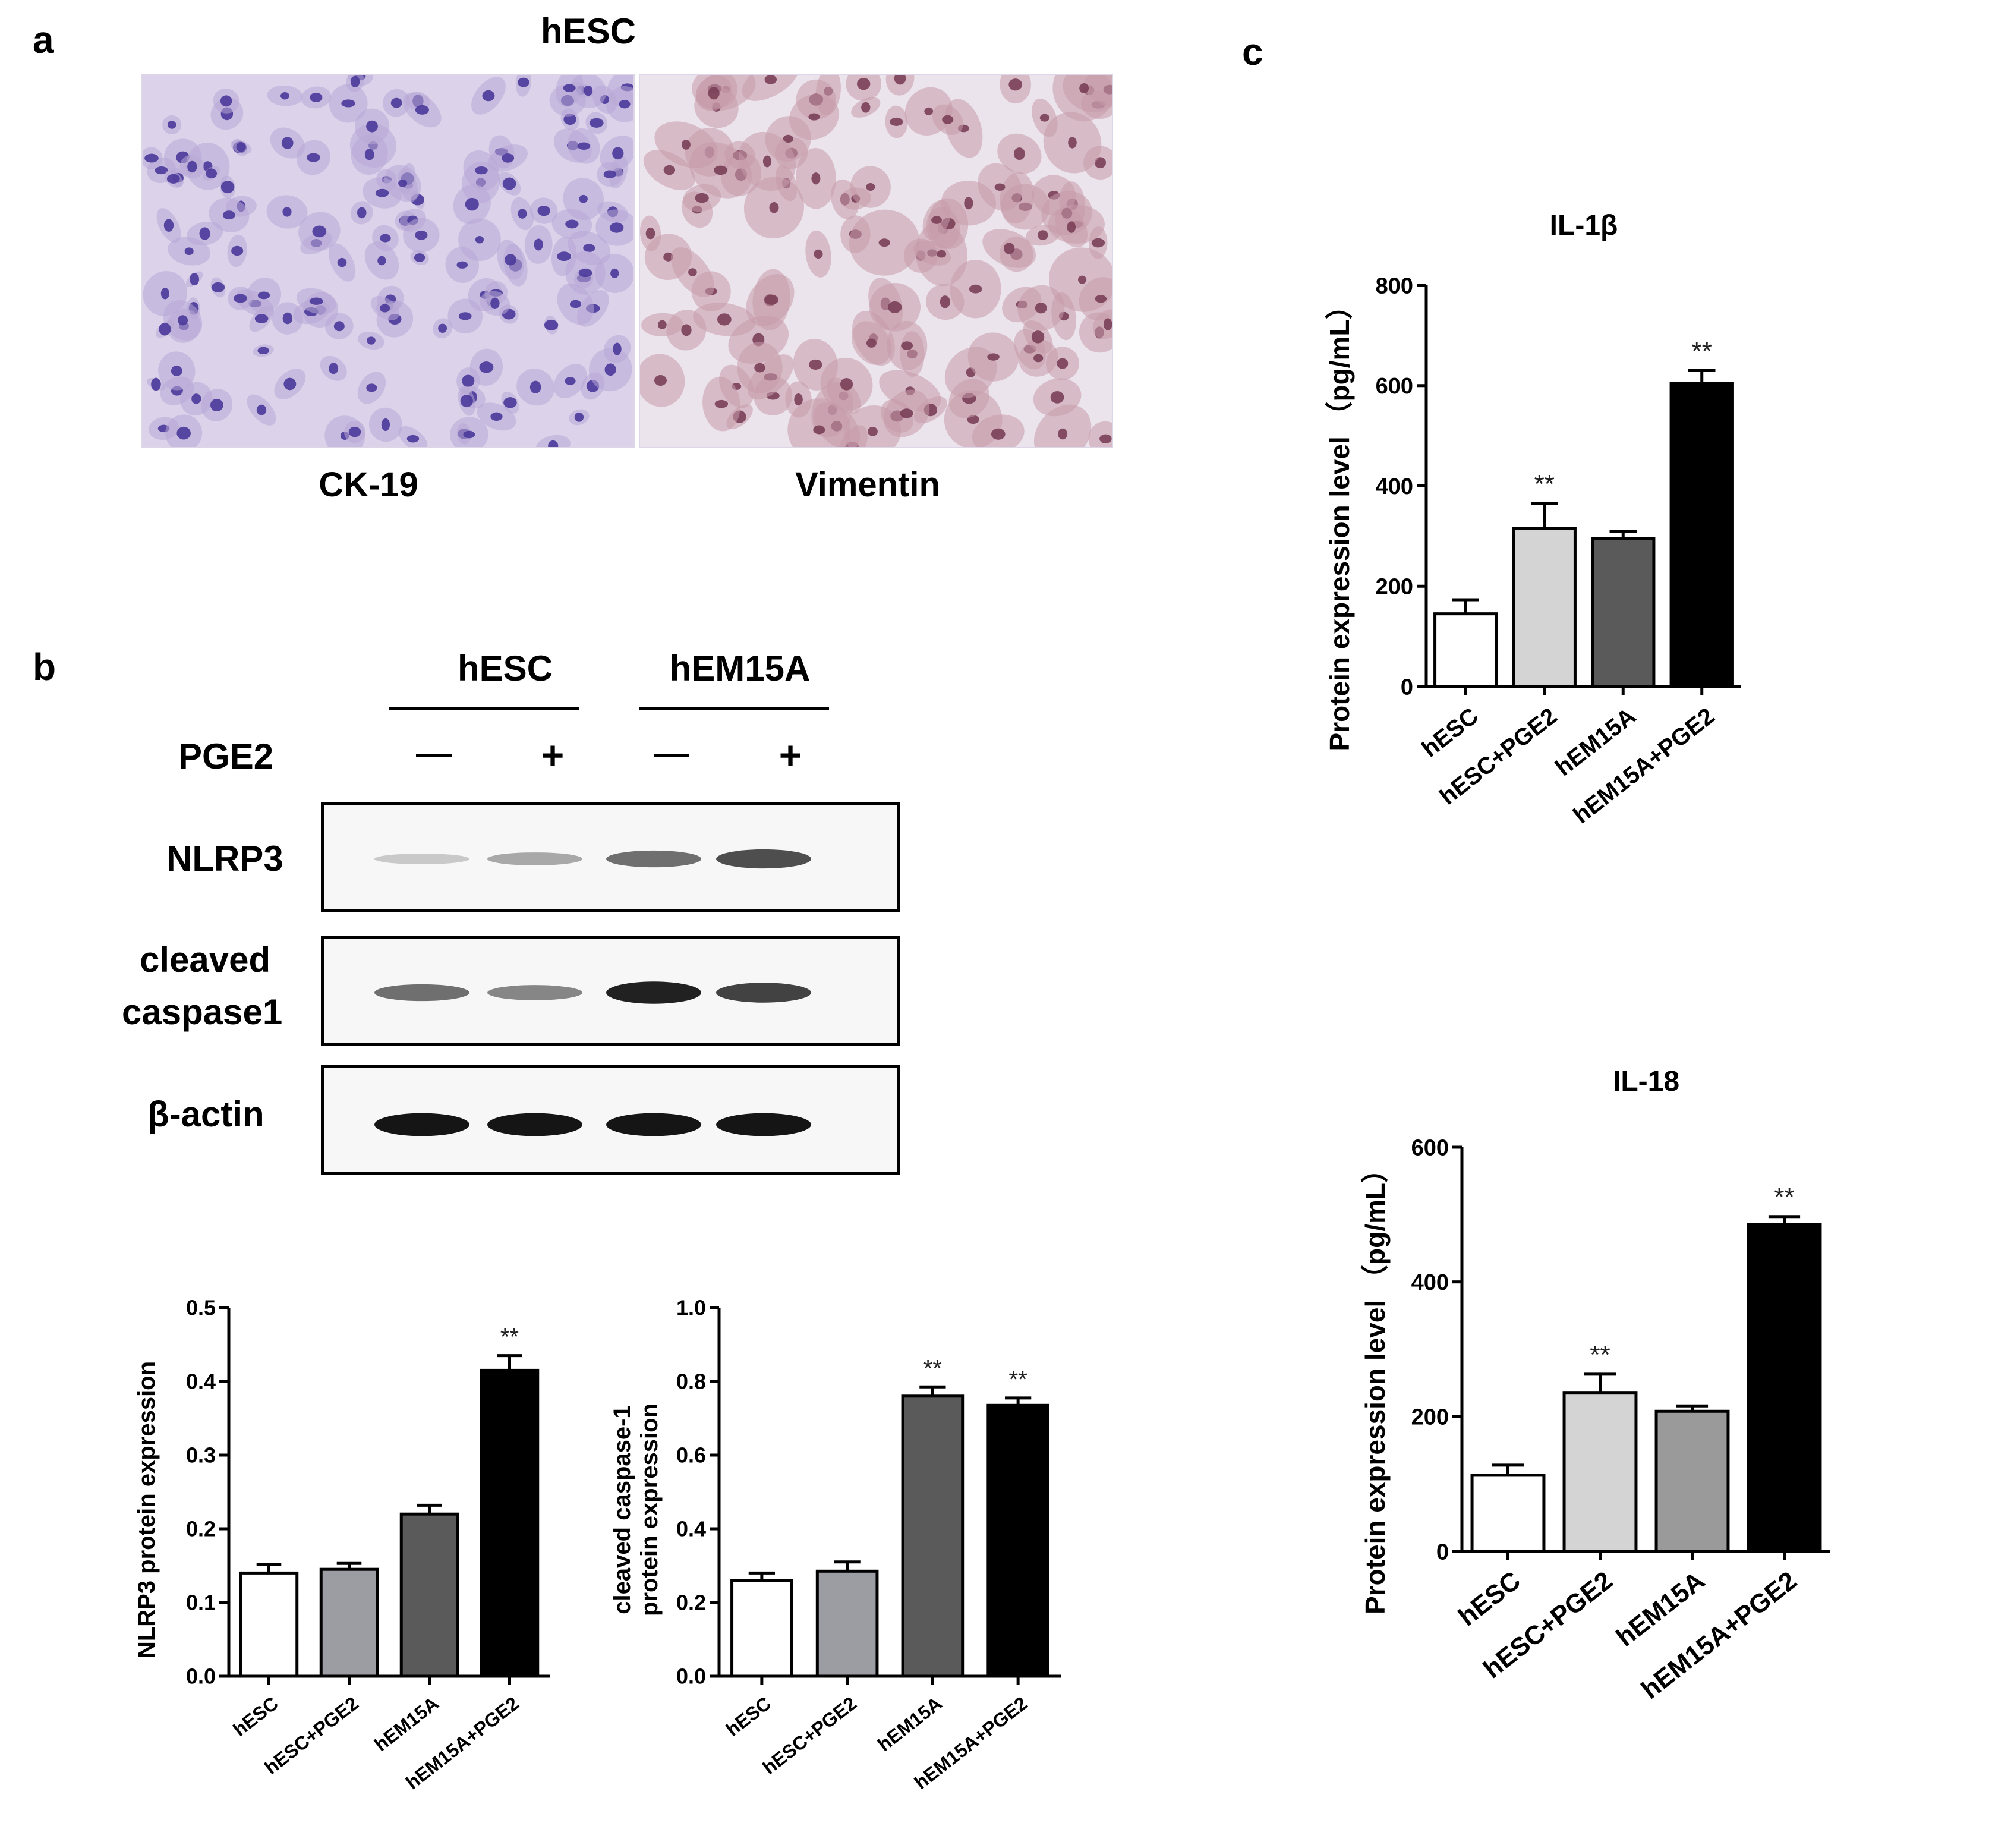 This screenshot has height=1848, width=1992. I want to click on bar-hem15a, so click(429, 1595).